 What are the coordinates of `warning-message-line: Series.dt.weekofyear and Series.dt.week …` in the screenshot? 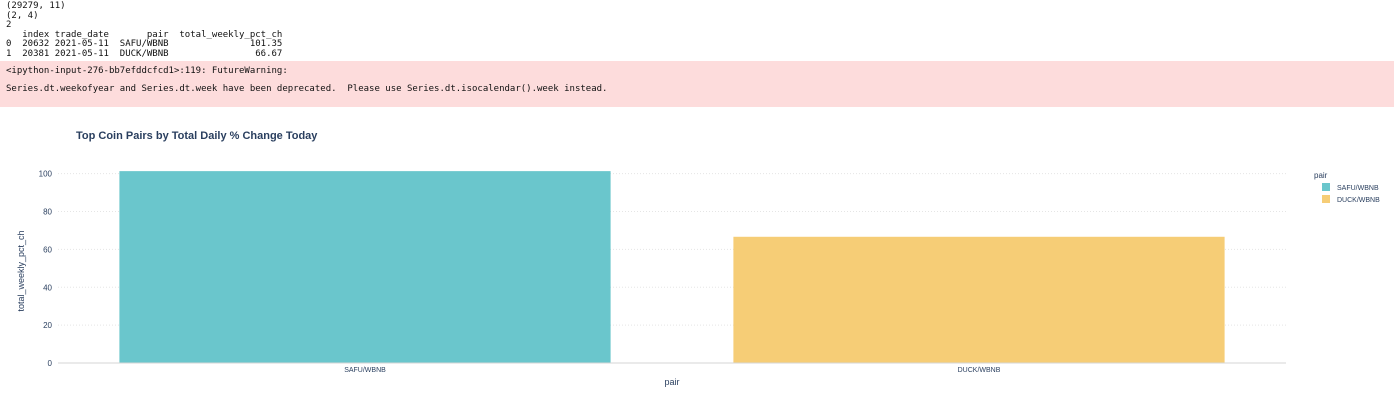 It's located at (307, 89).